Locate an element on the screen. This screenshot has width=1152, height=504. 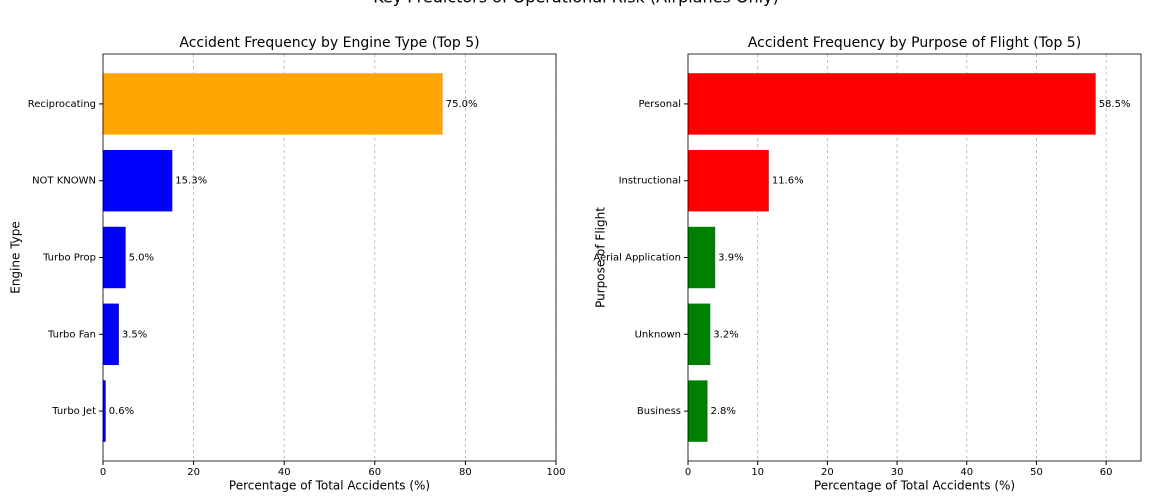
y-tick-label: Aerial Application is located at coordinates (637, 258).